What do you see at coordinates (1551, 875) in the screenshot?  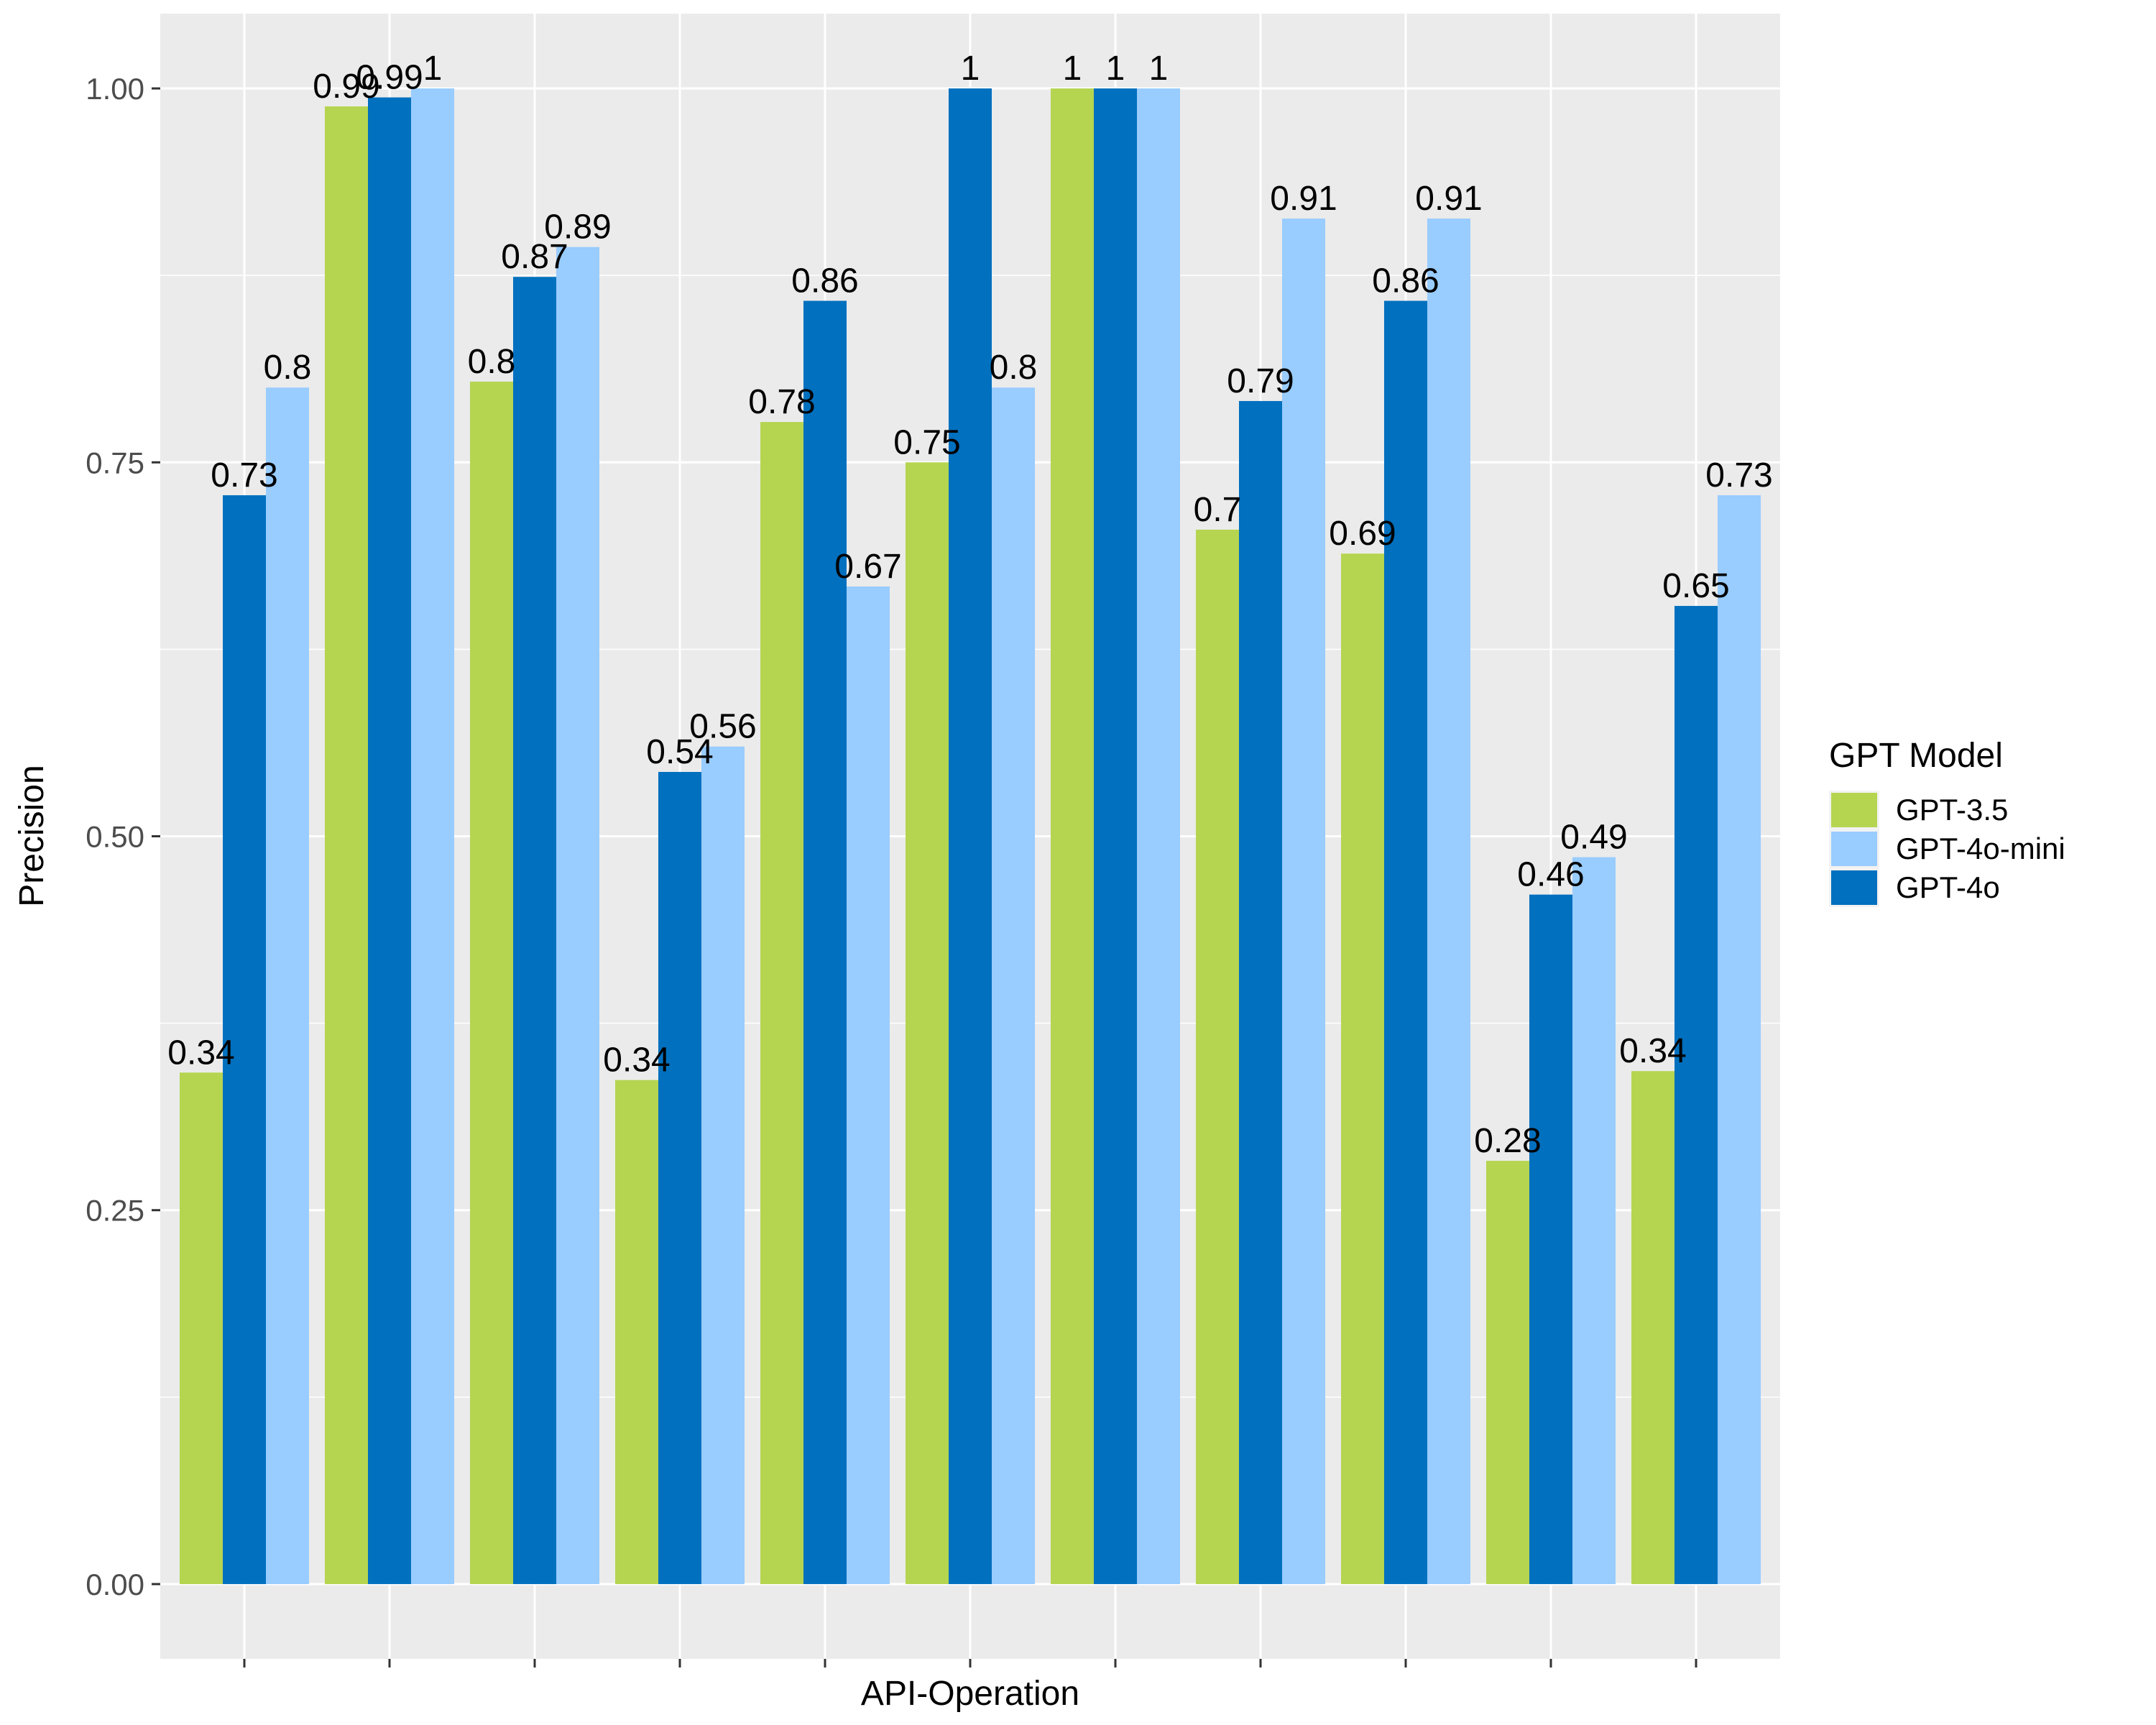 I see `data-label: 0.46` at bounding box center [1551, 875].